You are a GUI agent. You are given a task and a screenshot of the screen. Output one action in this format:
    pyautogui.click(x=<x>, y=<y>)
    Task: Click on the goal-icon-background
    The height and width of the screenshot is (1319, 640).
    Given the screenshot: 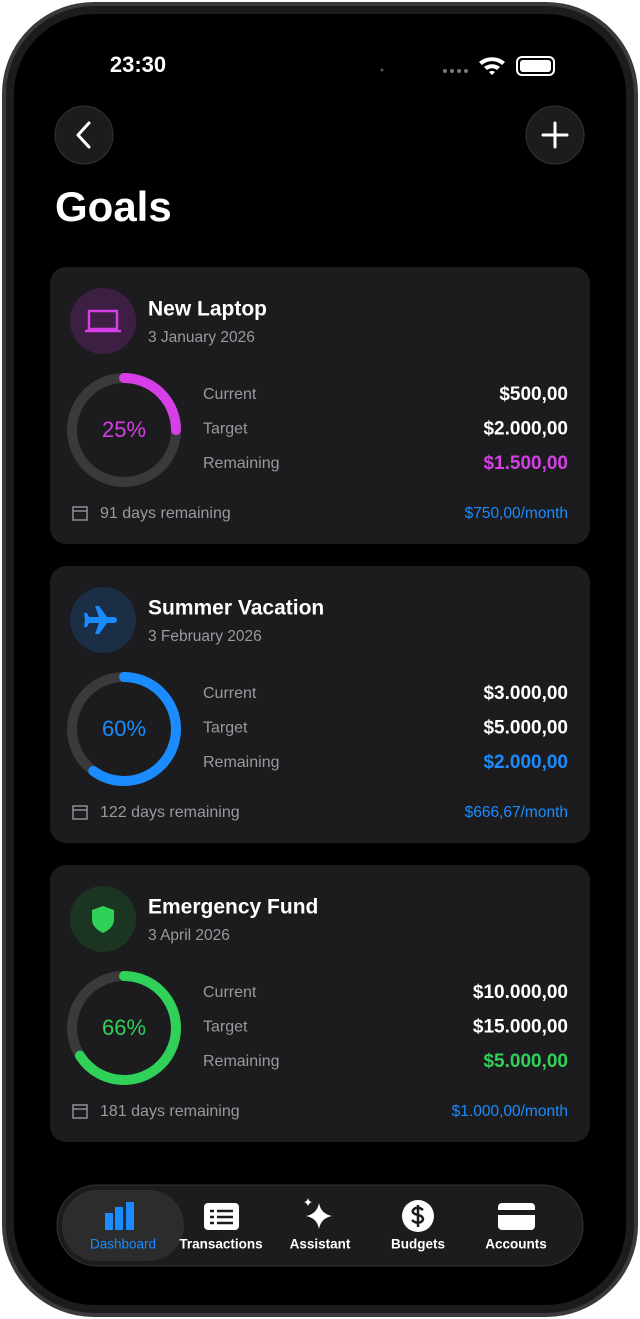 What is the action you would take?
    pyautogui.click(x=103, y=321)
    